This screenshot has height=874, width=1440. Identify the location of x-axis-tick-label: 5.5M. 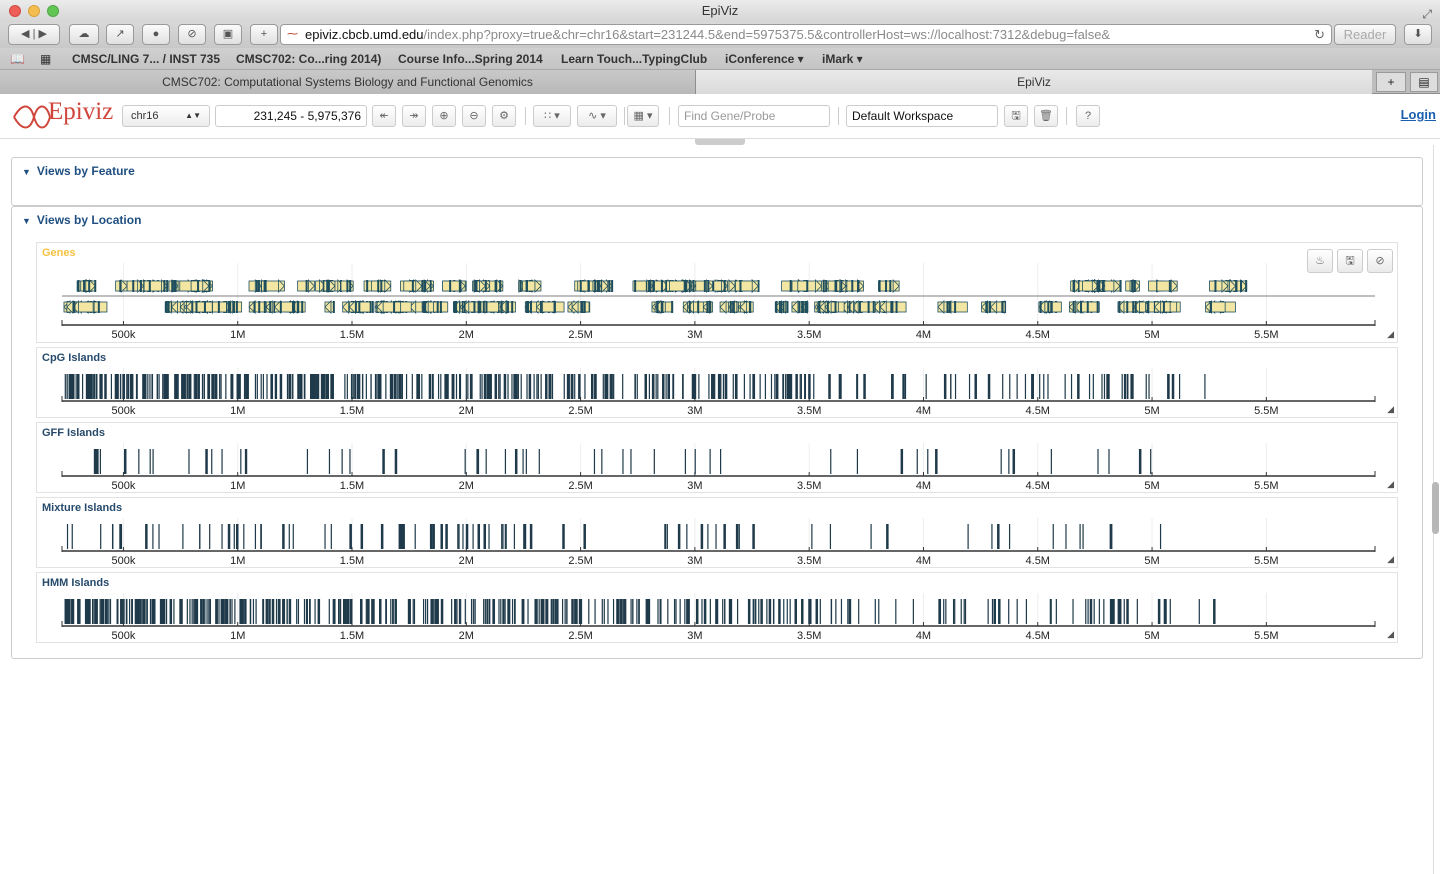
(1266, 636).